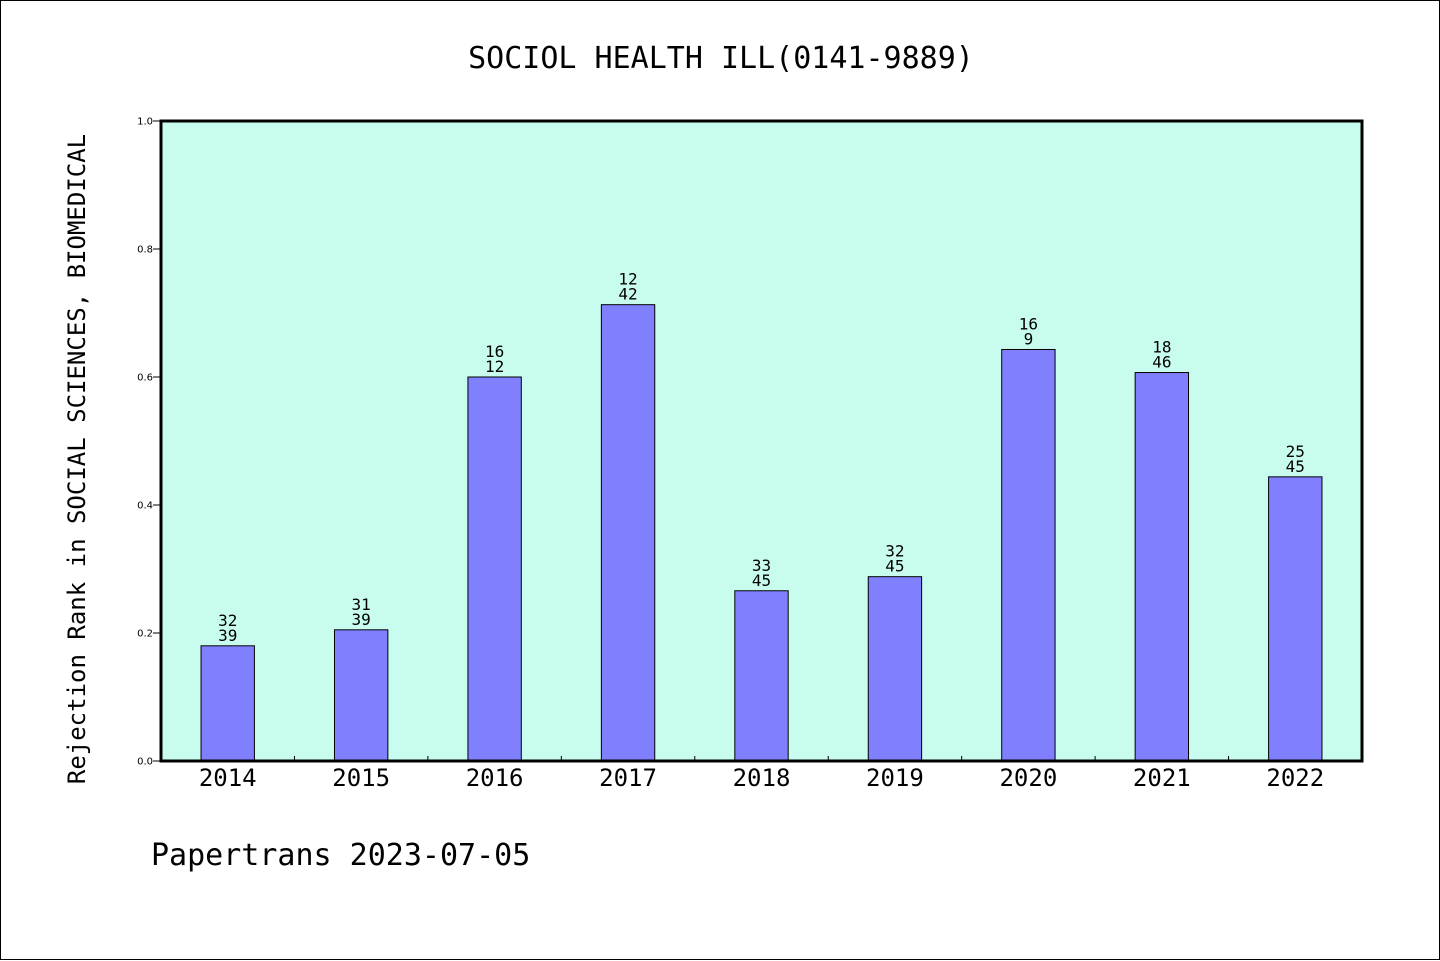 This screenshot has width=1440, height=961. I want to click on bar-2021, so click(1162, 567).